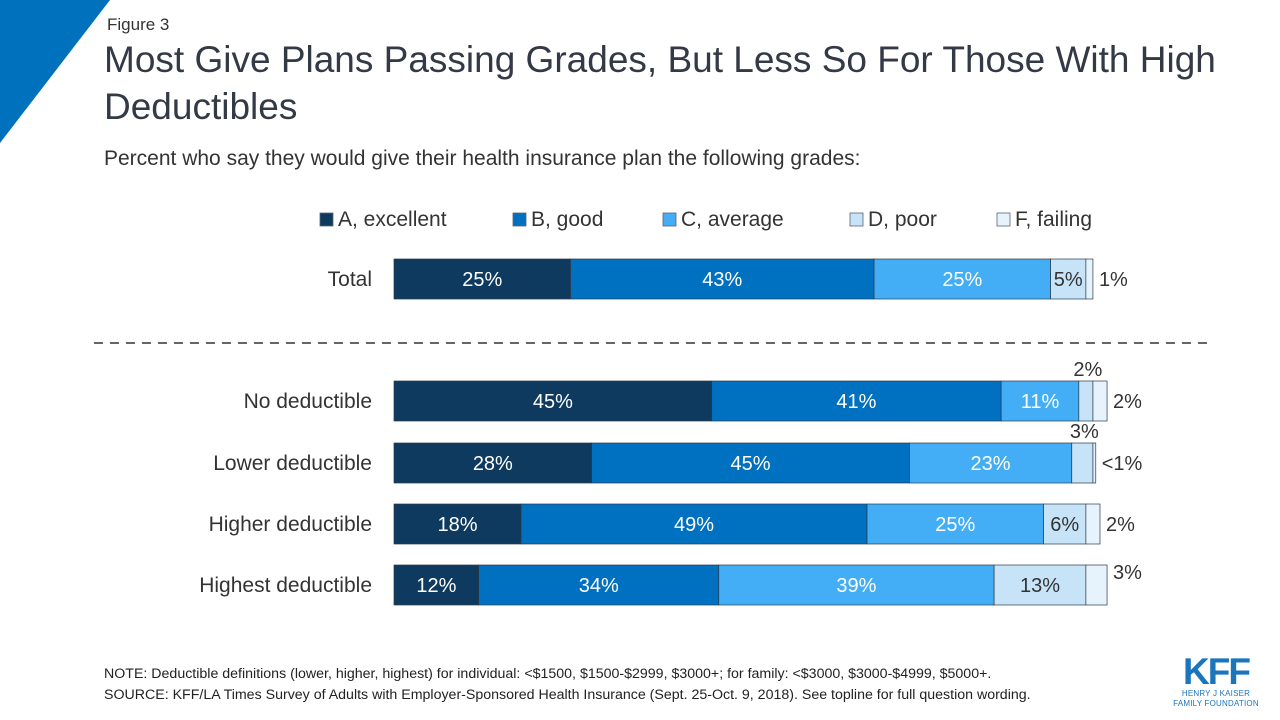  I want to click on logo-line-1: HENRY J KAISER, so click(1216, 693).